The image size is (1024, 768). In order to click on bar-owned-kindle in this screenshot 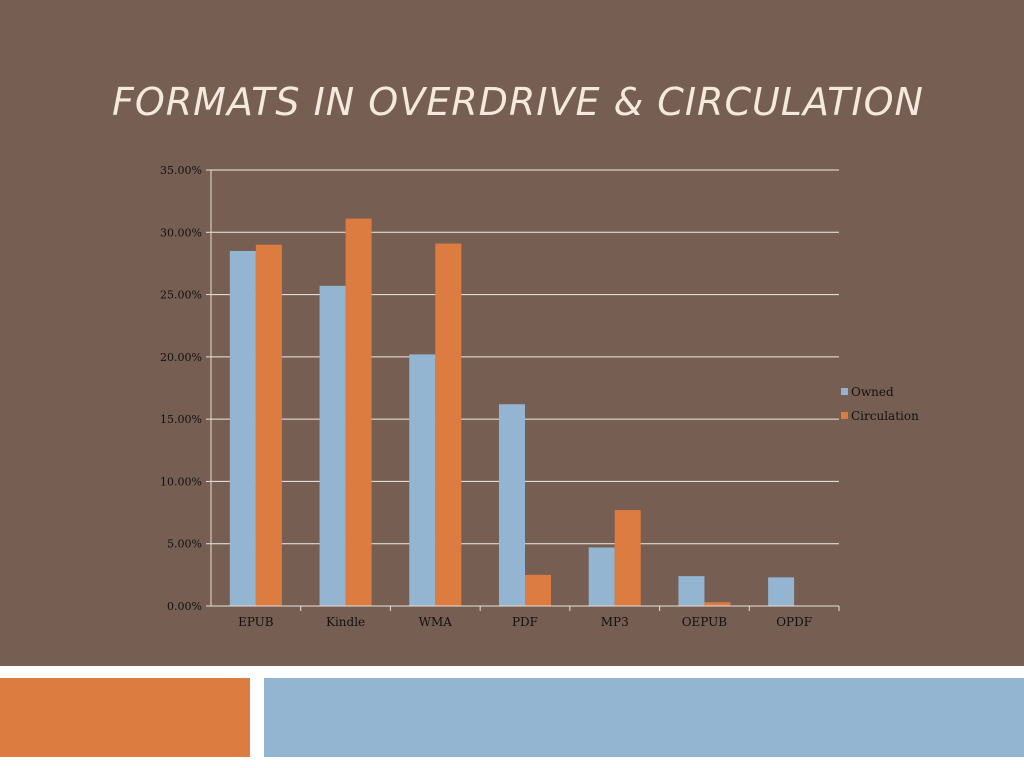, I will do `click(332, 445)`.